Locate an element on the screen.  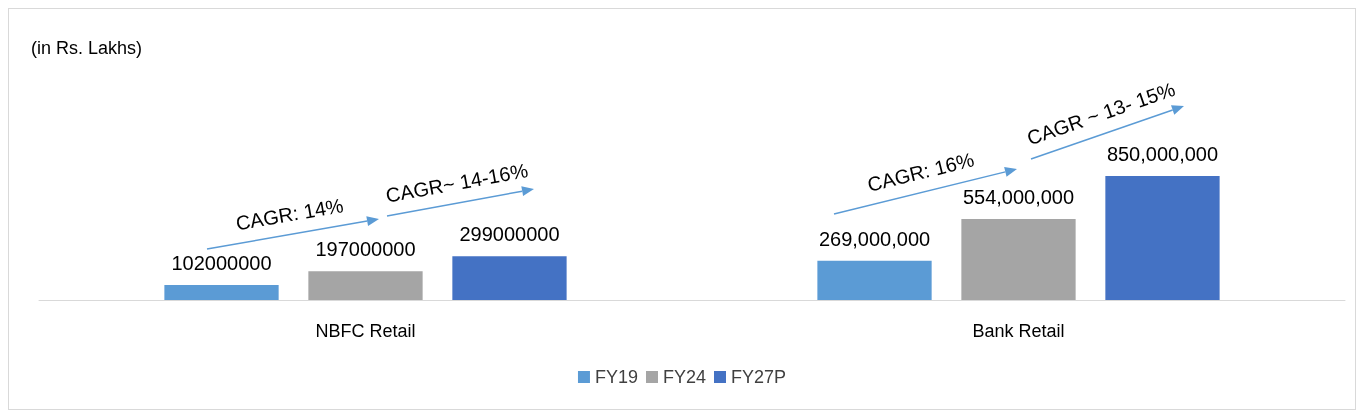
data-label: 102000000 is located at coordinates (221, 263).